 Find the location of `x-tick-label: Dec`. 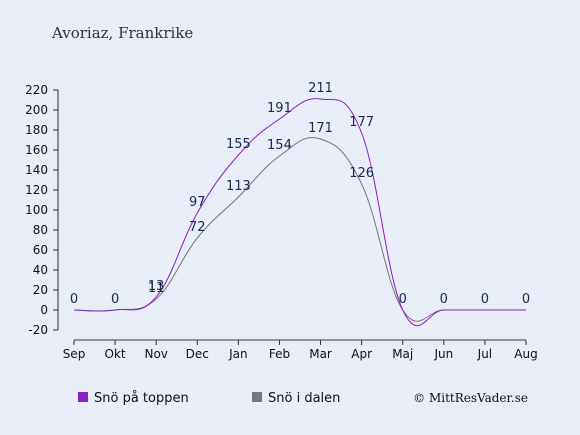

x-tick-label: Dec is located at coordinates (197, 354).